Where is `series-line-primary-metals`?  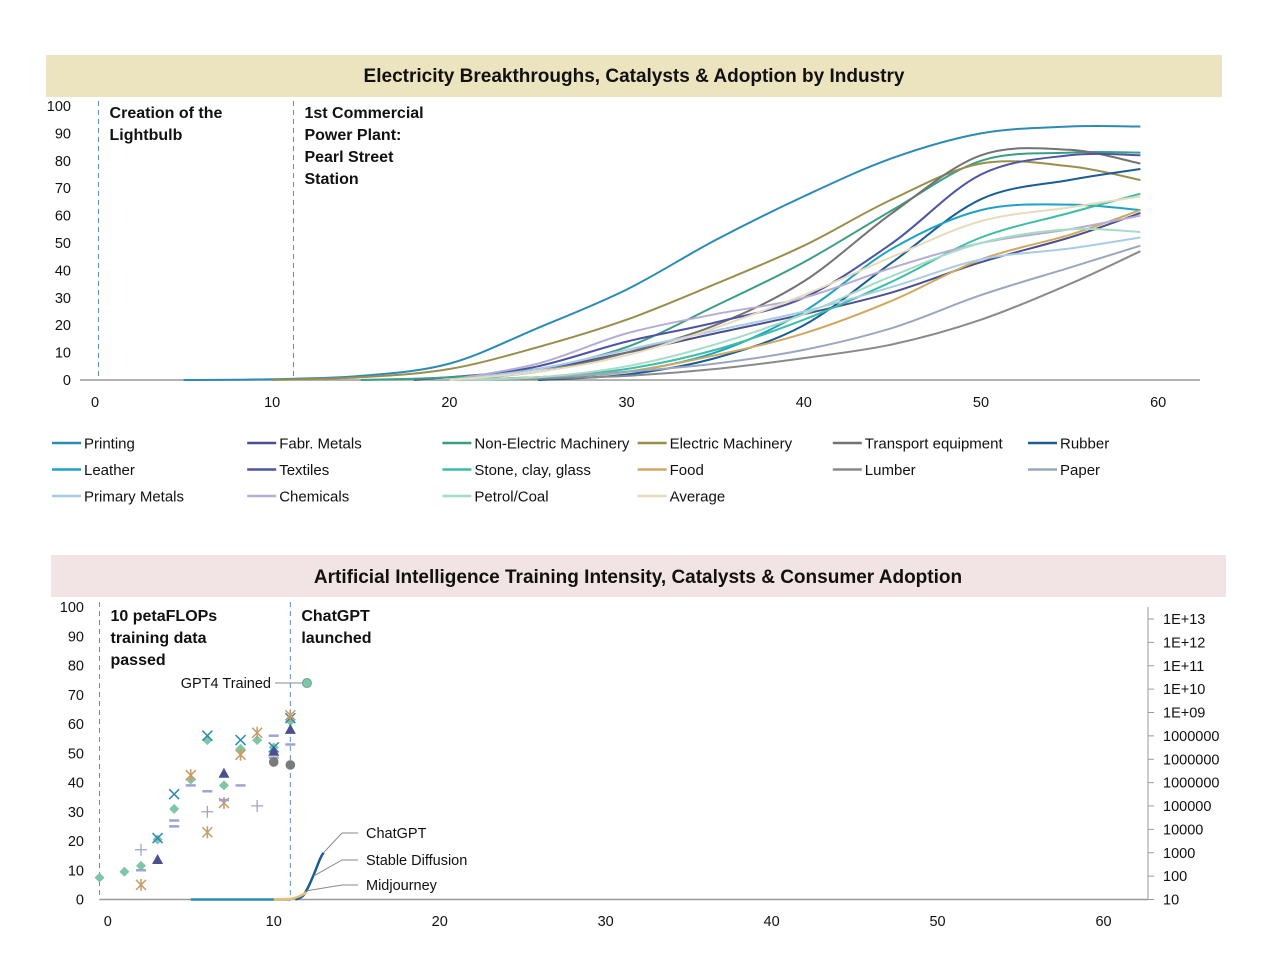 series-line-primary-metals is located at coordinates (795, 308).